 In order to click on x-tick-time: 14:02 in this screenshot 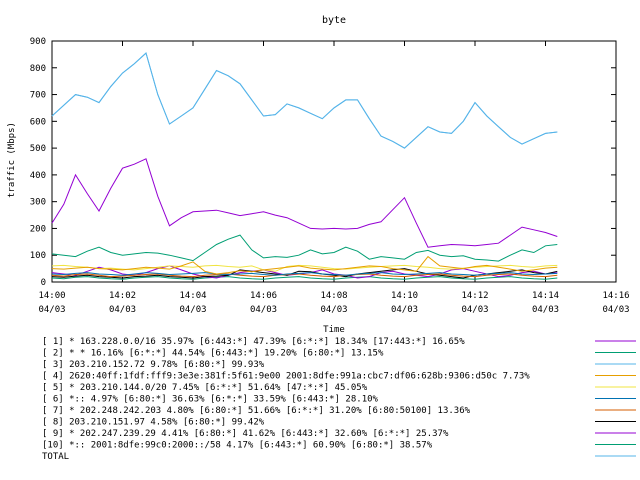, I will do `click(122, 296)`.